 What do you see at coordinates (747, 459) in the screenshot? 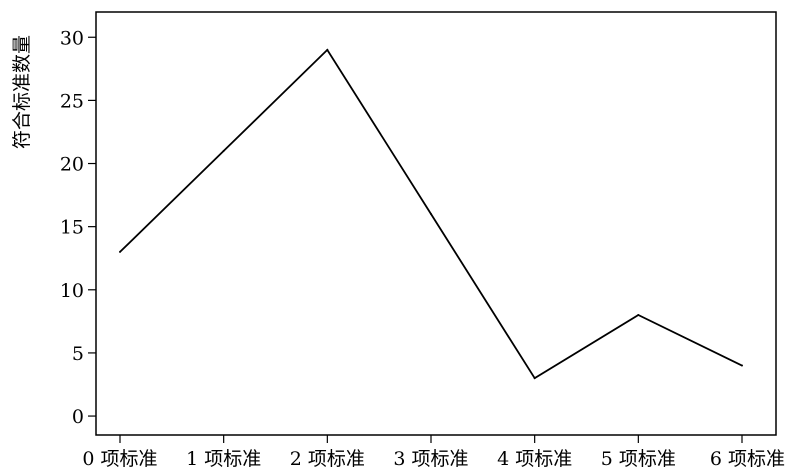
I see `x-tick-label: 6 项标准` at bounding box center [747, 459].